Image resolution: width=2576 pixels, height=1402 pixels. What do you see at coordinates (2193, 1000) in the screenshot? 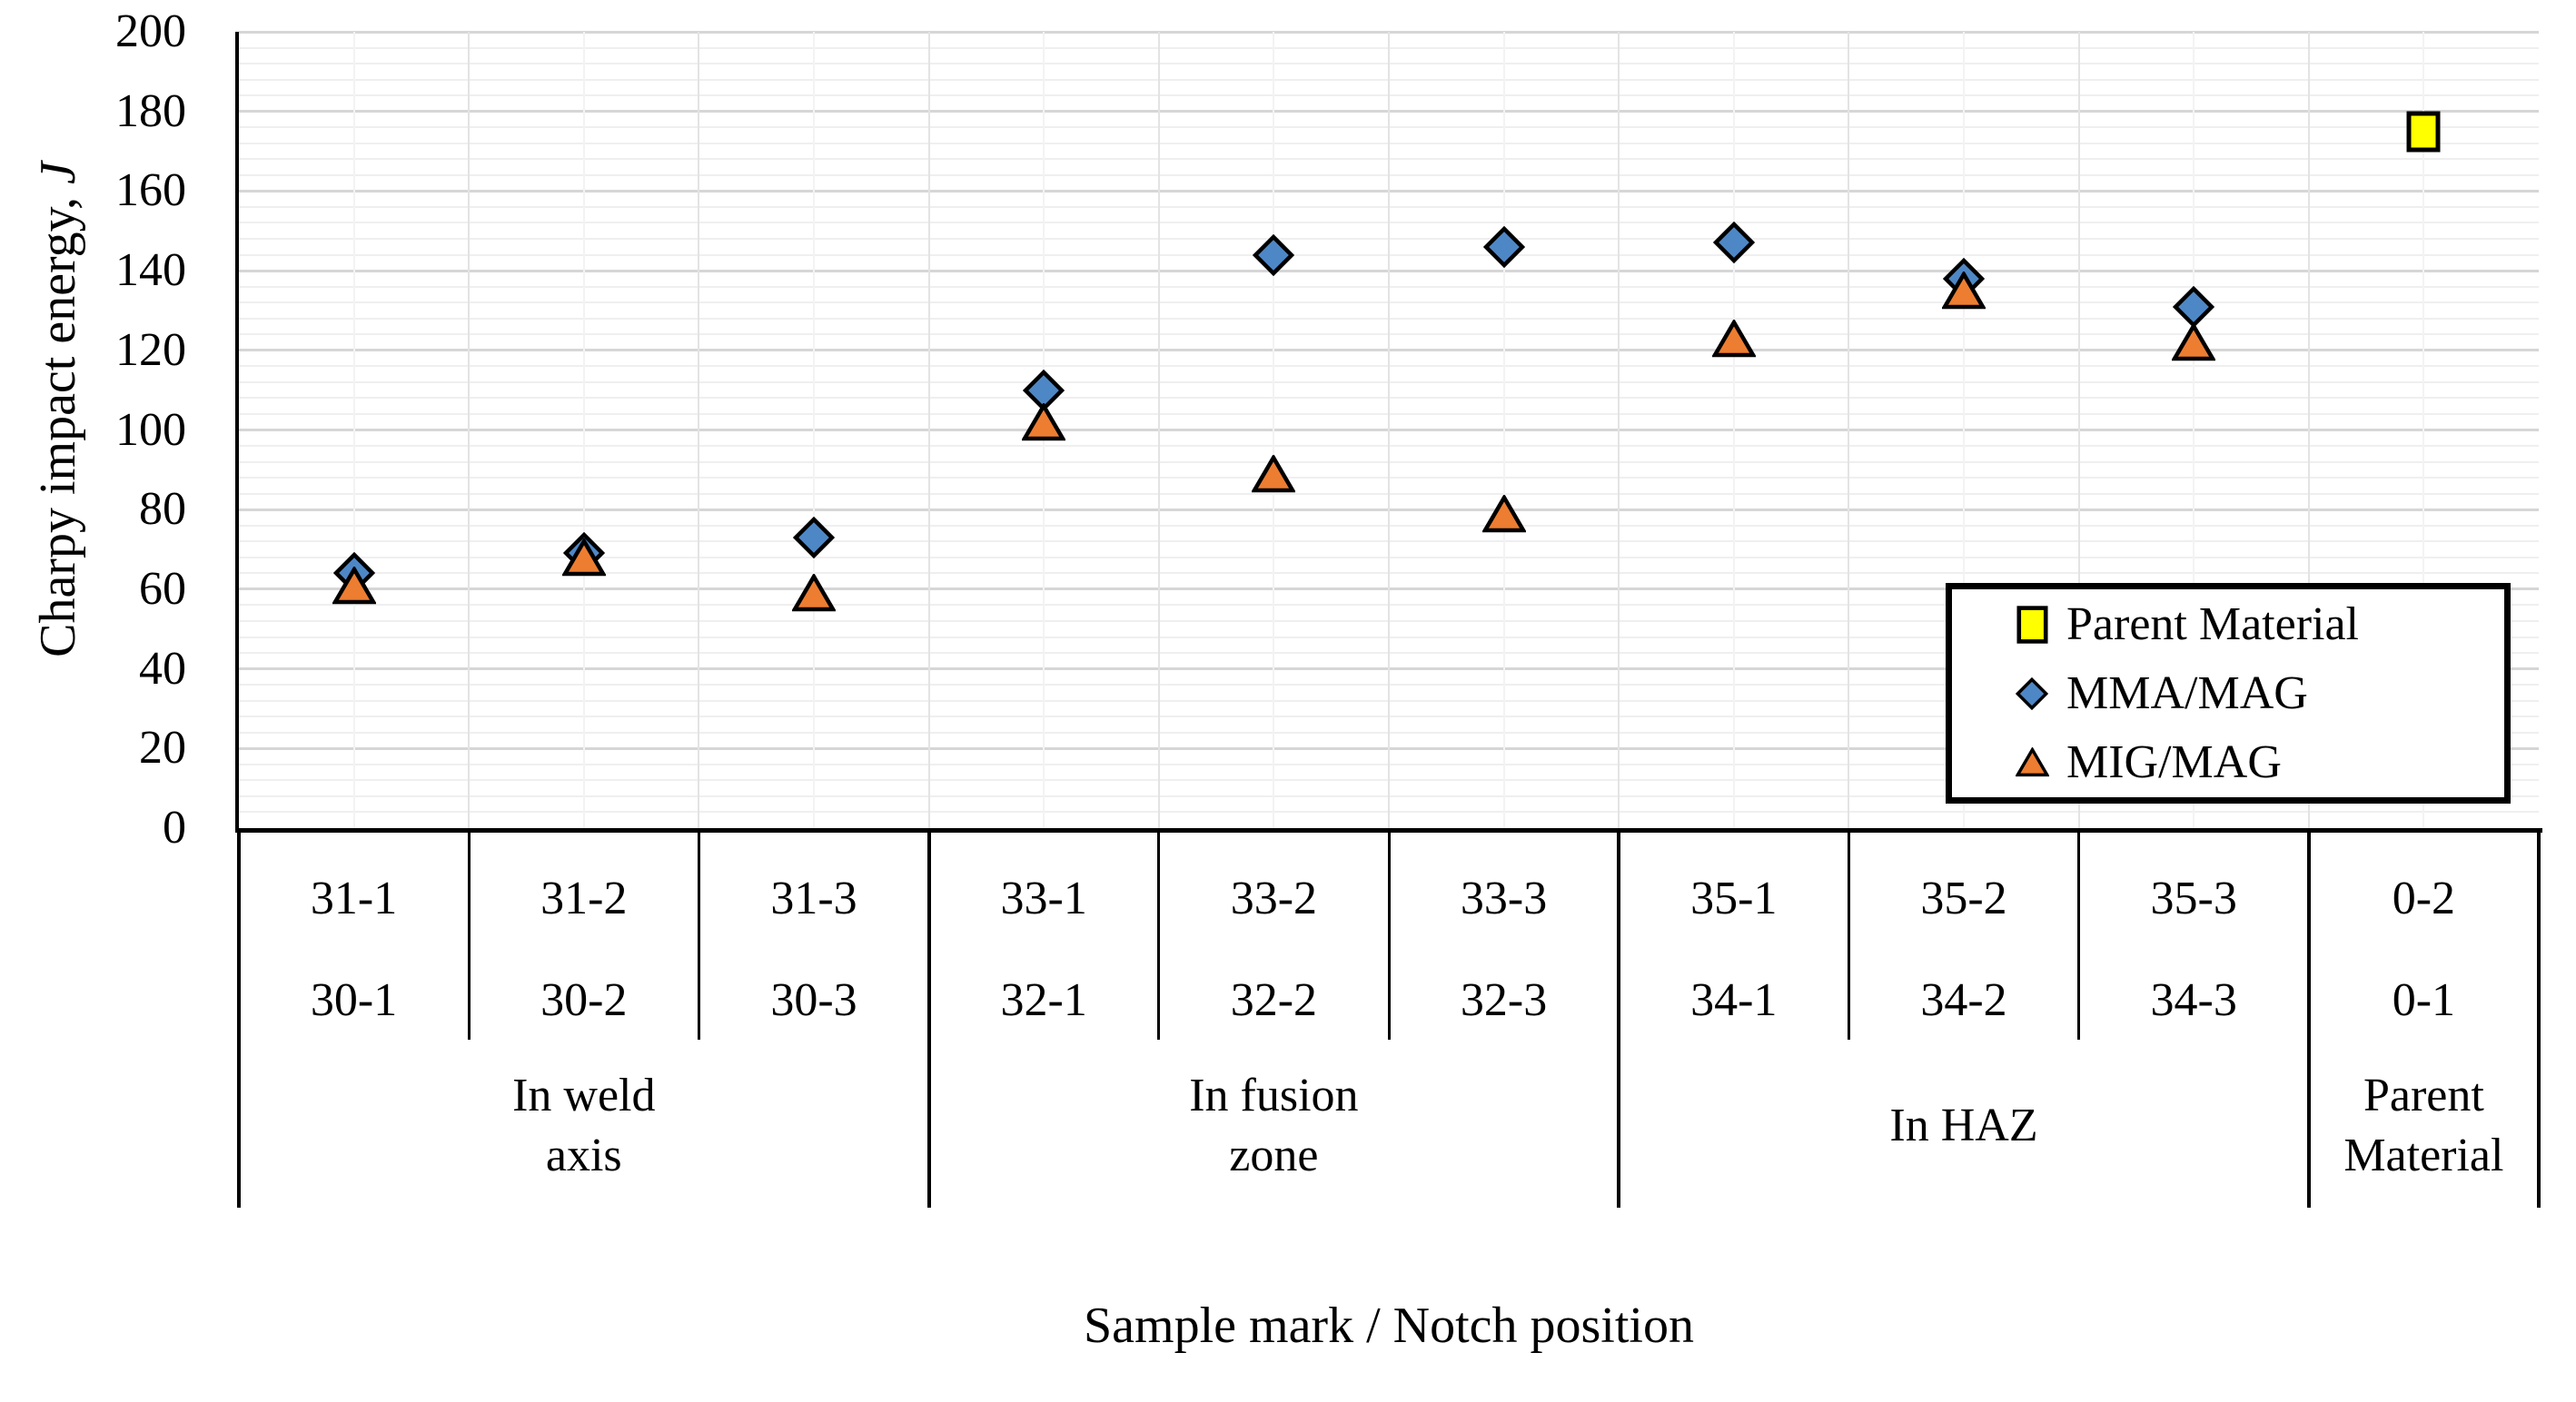
I see `category-label-row2: 34-3` at bounding box center [2193, 1000].